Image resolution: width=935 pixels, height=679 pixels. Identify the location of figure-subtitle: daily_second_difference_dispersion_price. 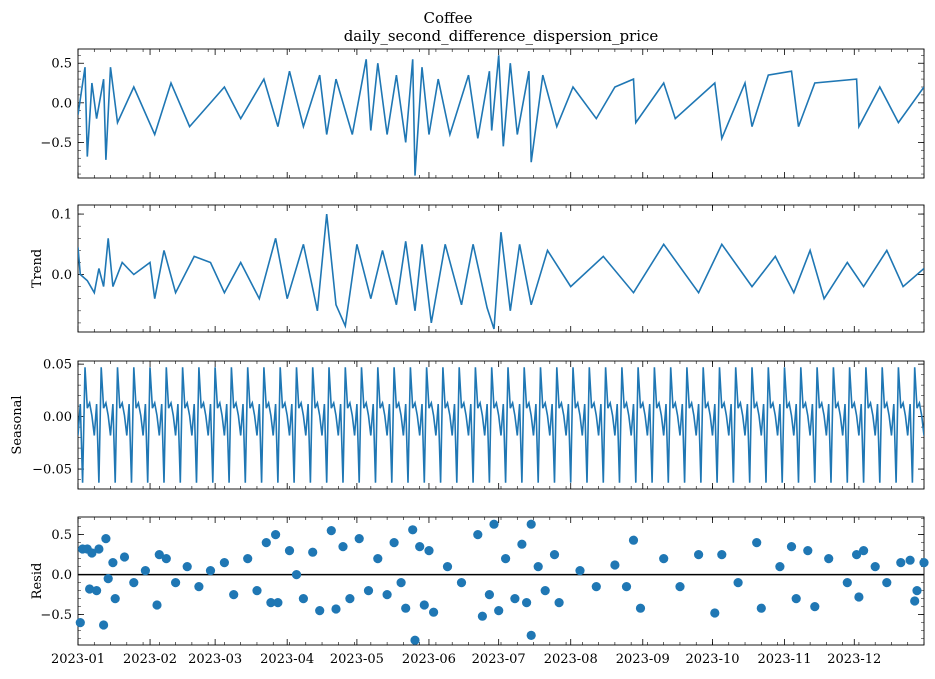
(501, 36).